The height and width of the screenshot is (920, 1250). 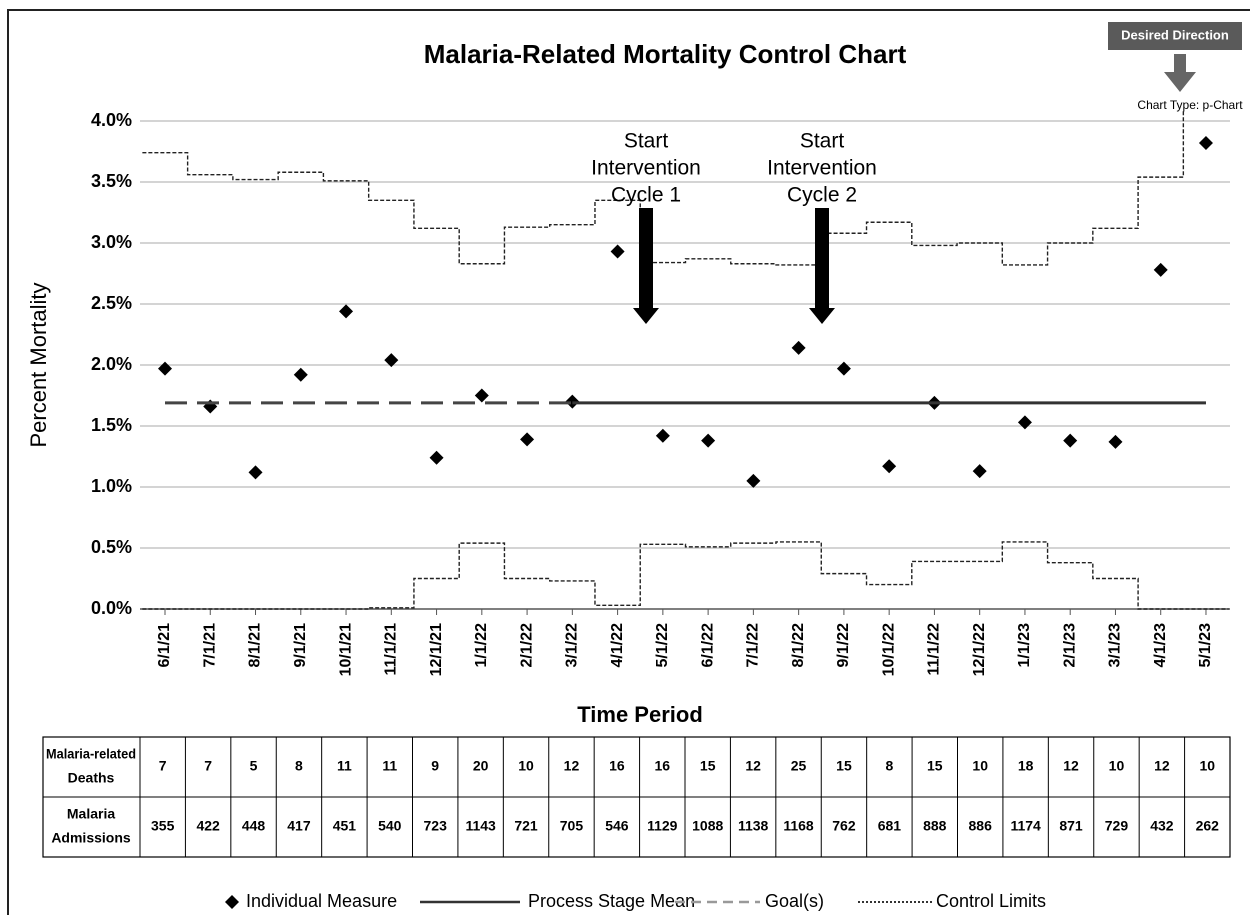 What do you see at coordinates (844, 826) in the screenshot?
I see `table-cell: 762` at bounding box center [844, 826].